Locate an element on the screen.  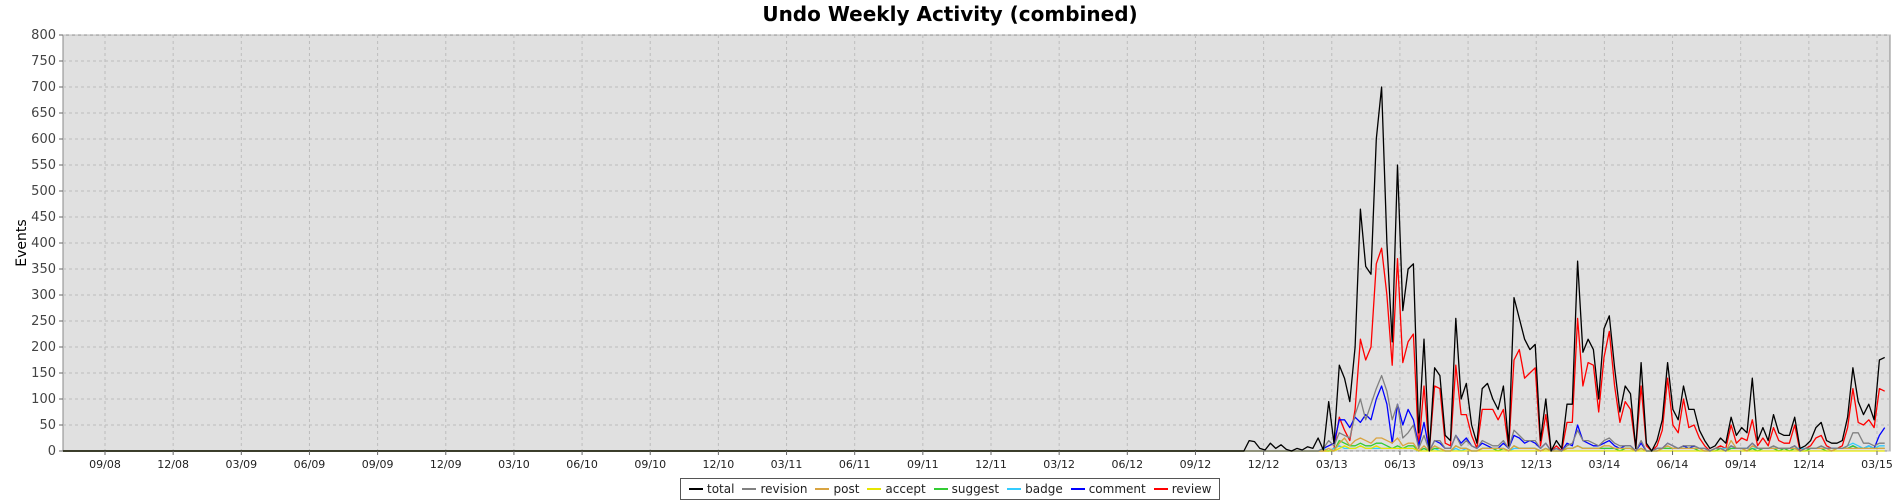
x-tick-label: 12/12 is located at coordinates (1264, 464).